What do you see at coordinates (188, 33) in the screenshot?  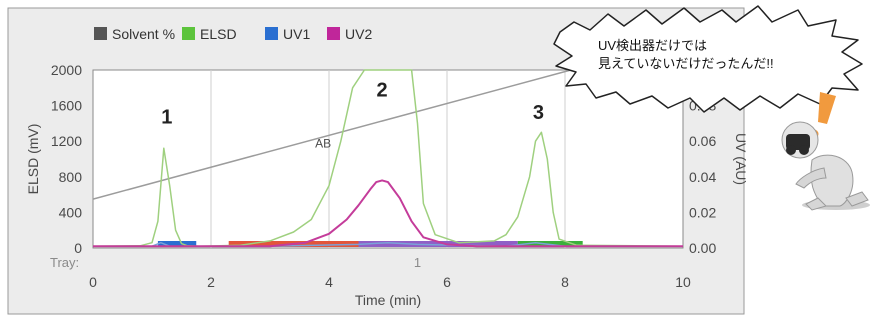 I see `legend-swatch-elsd` at bounding box center [188, 33].